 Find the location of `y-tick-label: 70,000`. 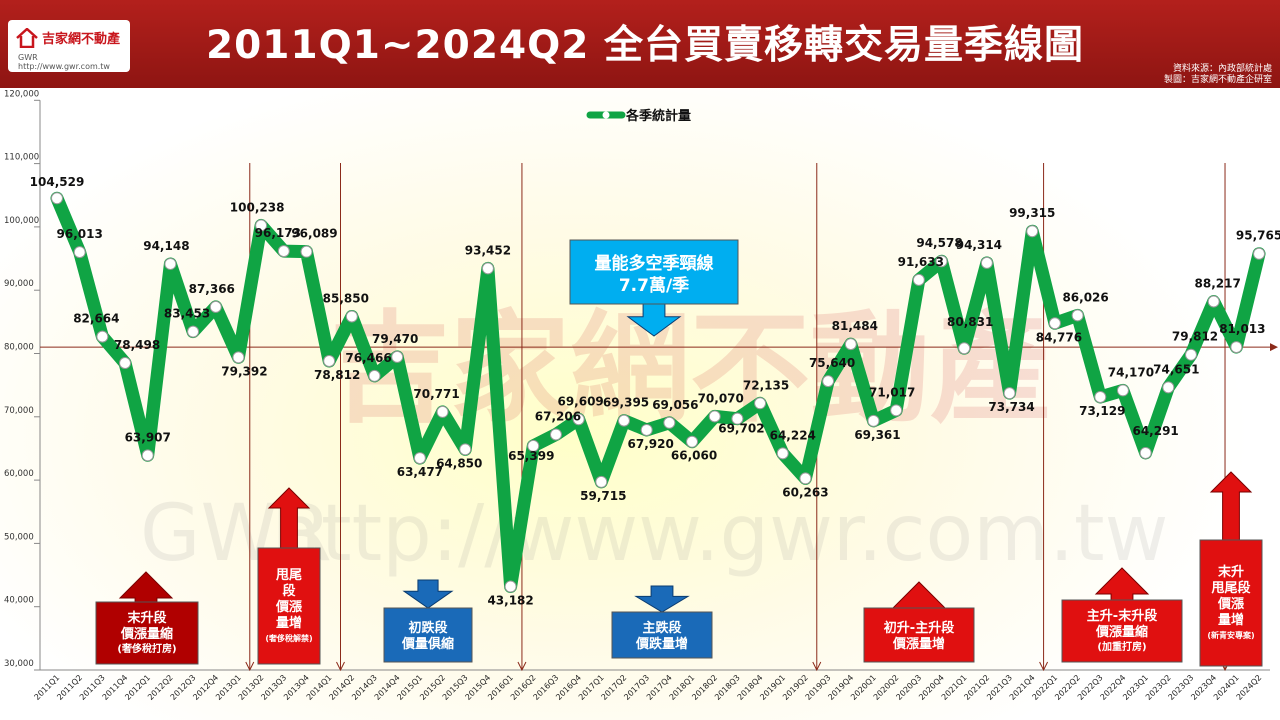

y-tick-label: 70,000 is located at coordinates (19, 411).